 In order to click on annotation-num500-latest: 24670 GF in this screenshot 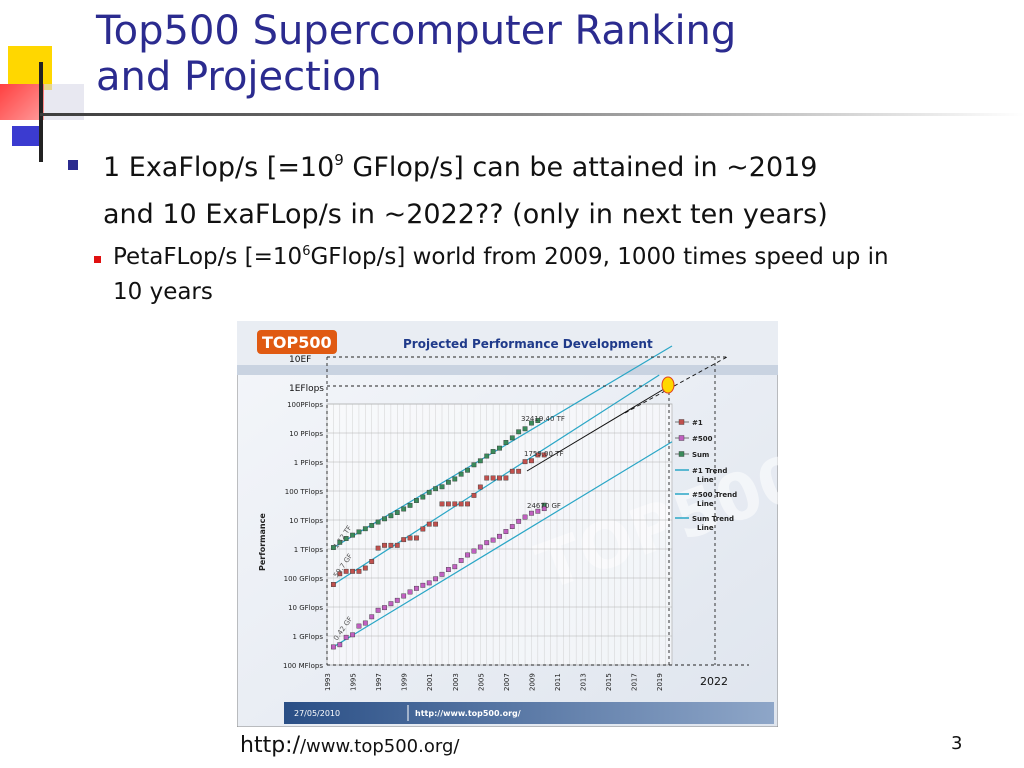, I will do `click(544, 506)`.